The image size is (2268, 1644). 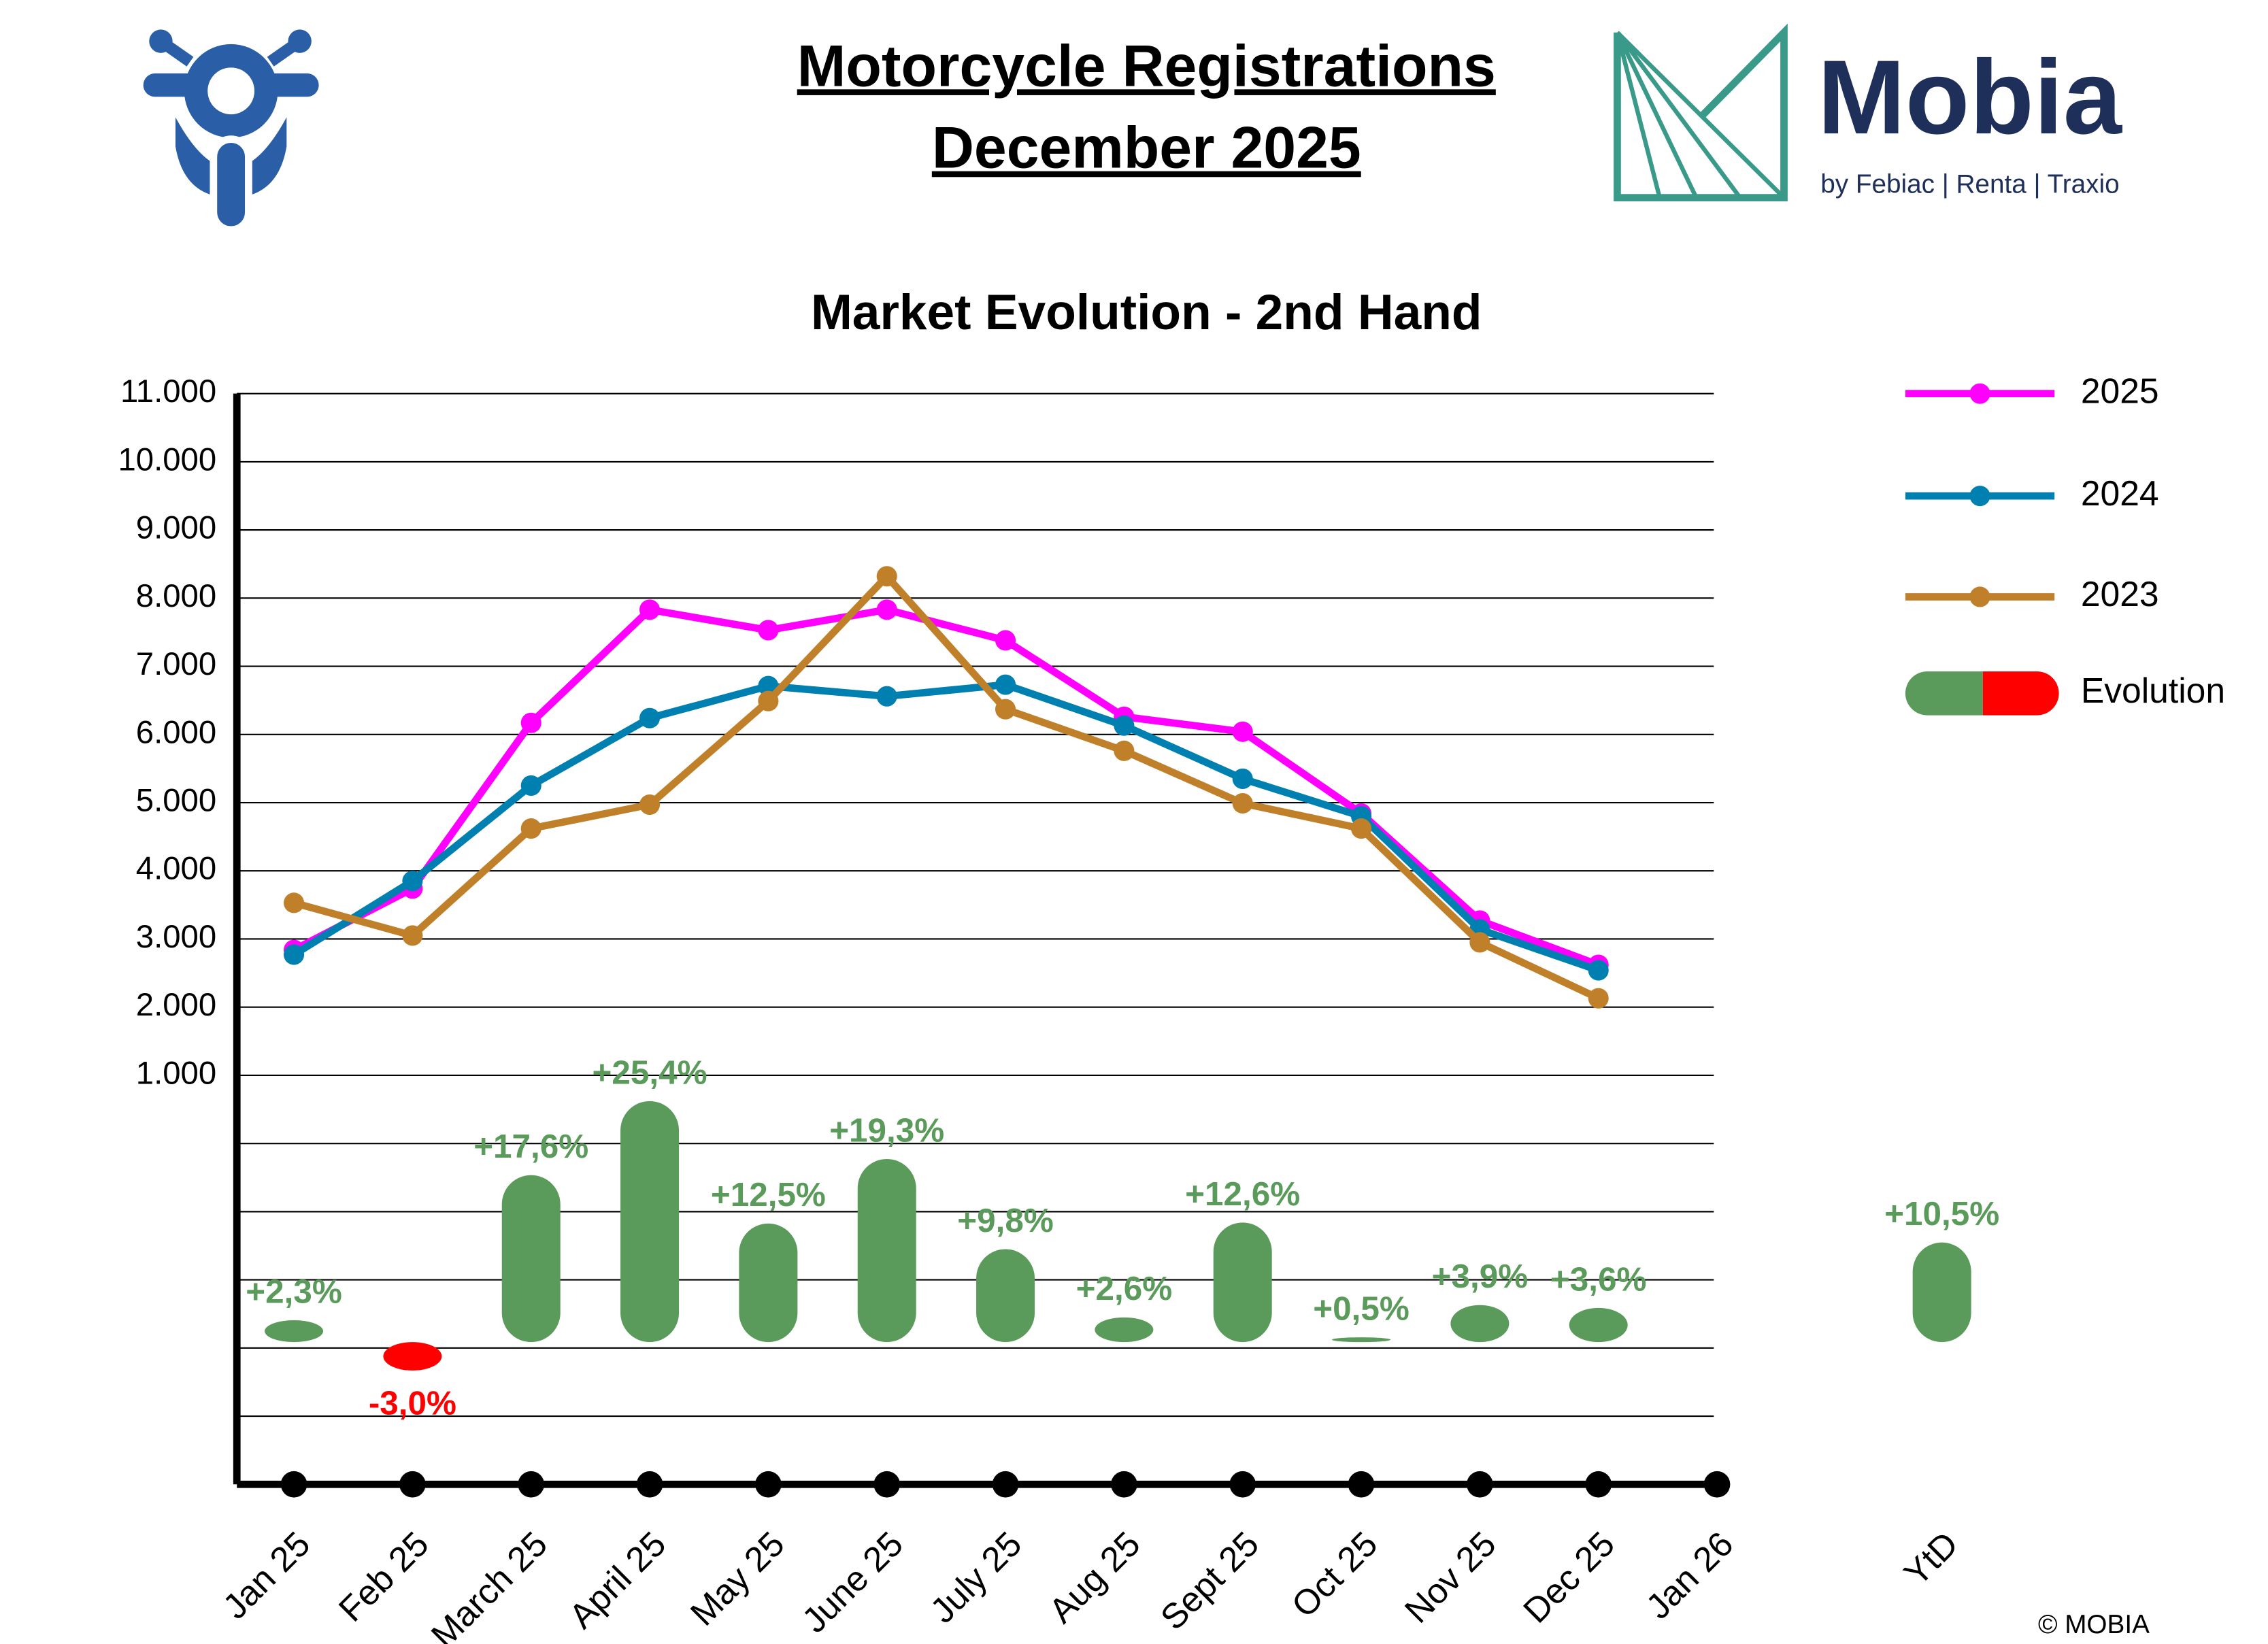 What do you see at coordinates (176, 801) in the screenshot?
I see `y-tick-label: 5.000` at bounding box center [176, 801].